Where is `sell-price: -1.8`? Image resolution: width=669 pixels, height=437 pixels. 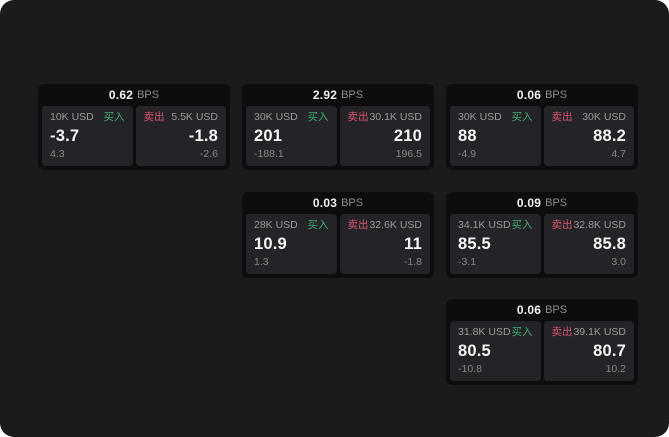 sell-price: -1.8 is located at coordinates (203, 136).